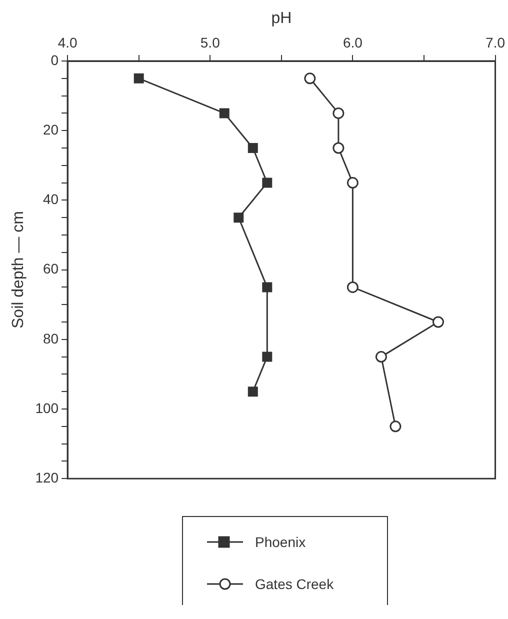 The image size is (508, 619). Describe the element at coordinates (19, 269) in the screenshot. I see `y-axis-title: Soil depth — cm` at that location.